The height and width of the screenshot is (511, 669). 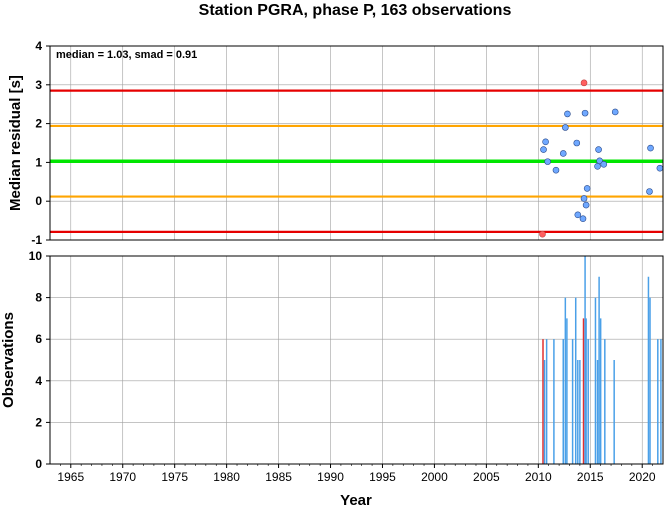 What do you see at coordinates (355, 10) in the screenshot?
I see `chart-title: Station PGRA, phase P, 163 observations` at bounding box center [355, 10].